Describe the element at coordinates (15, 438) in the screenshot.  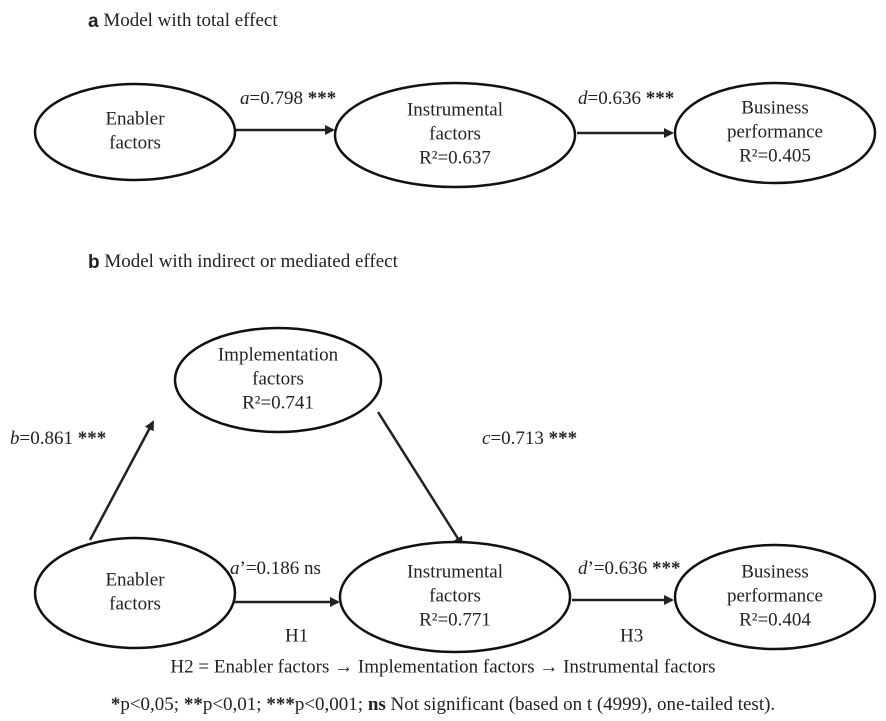
I see `edge-symbol: b` at that location.